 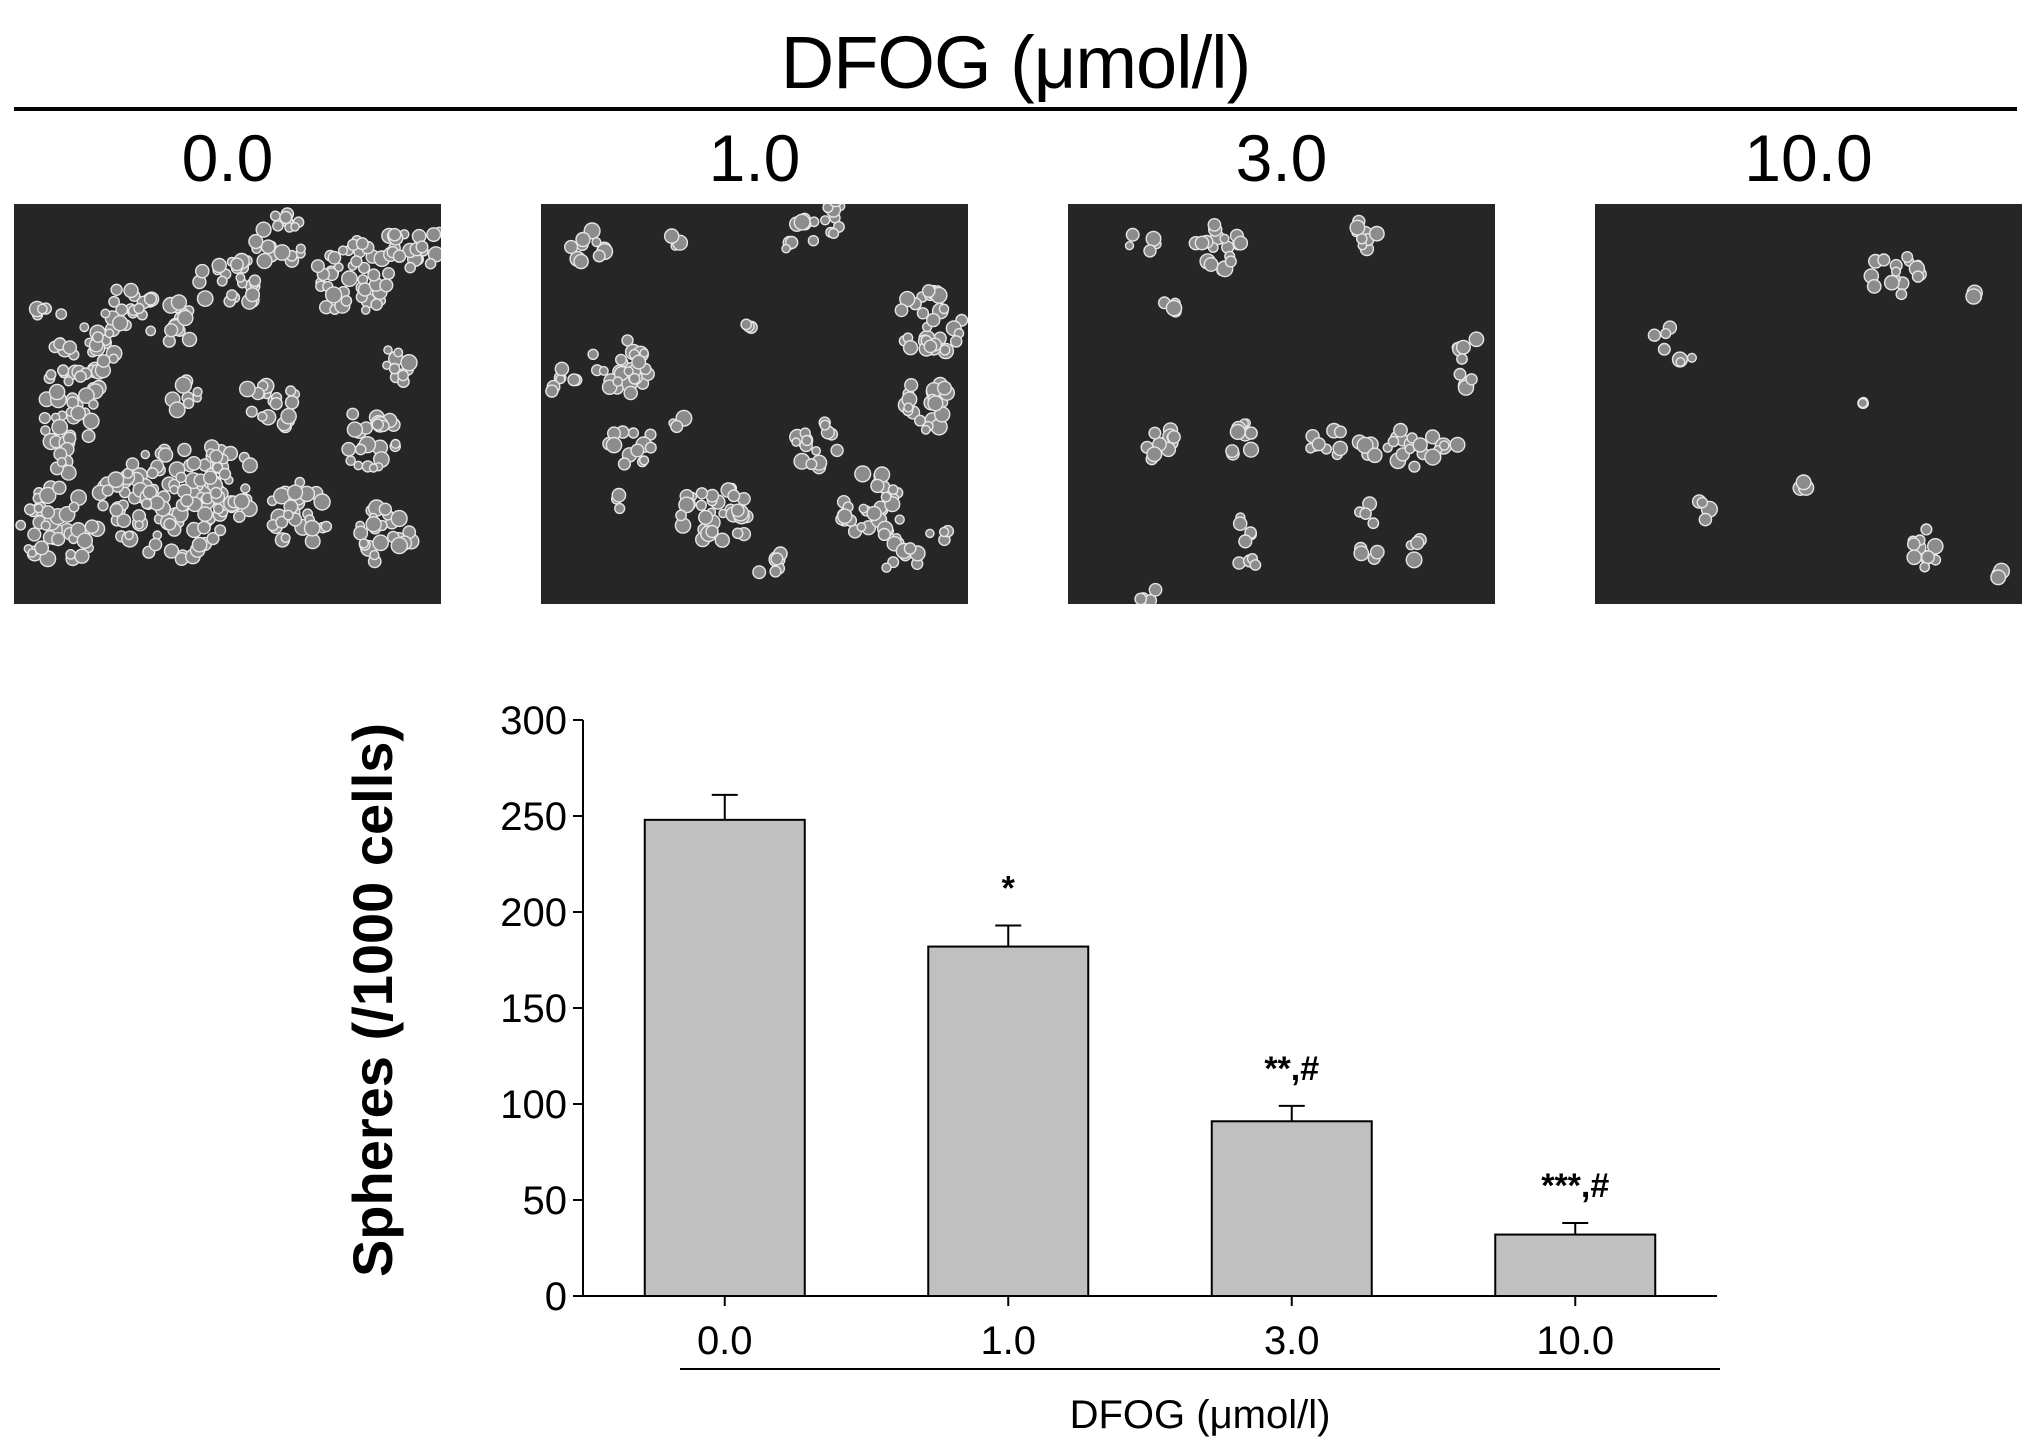 I want to click on y-tick-label: 0, so click(x=556, y=1297).